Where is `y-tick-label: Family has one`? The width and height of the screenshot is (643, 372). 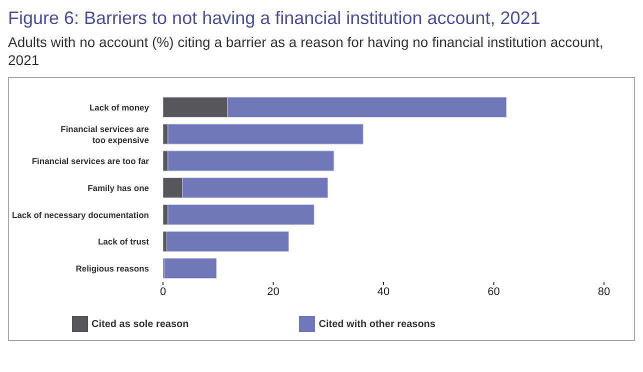 y-tick-label: Family has one is located at coordinates (119, 188).